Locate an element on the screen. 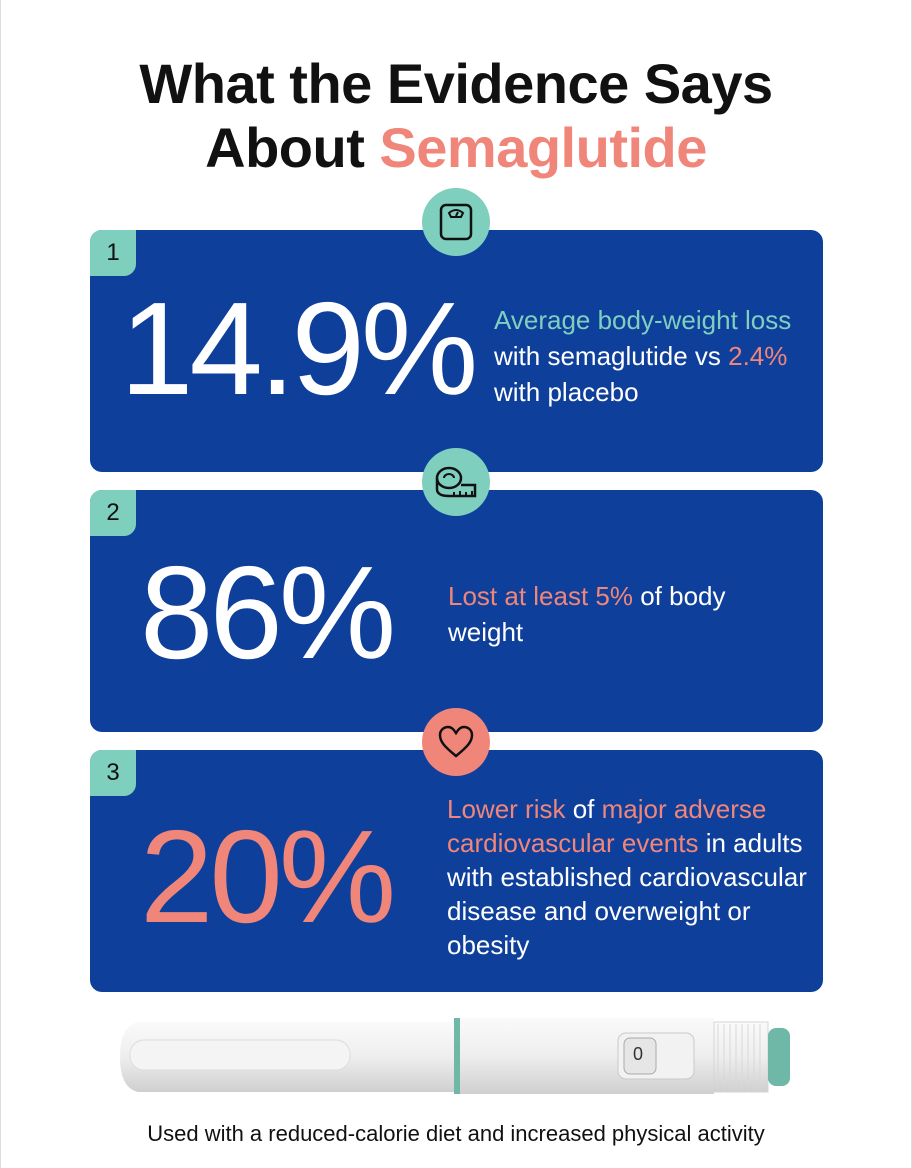  page-title: What the Evidence Says About Semaglutide is located at coordinates (456, 115).